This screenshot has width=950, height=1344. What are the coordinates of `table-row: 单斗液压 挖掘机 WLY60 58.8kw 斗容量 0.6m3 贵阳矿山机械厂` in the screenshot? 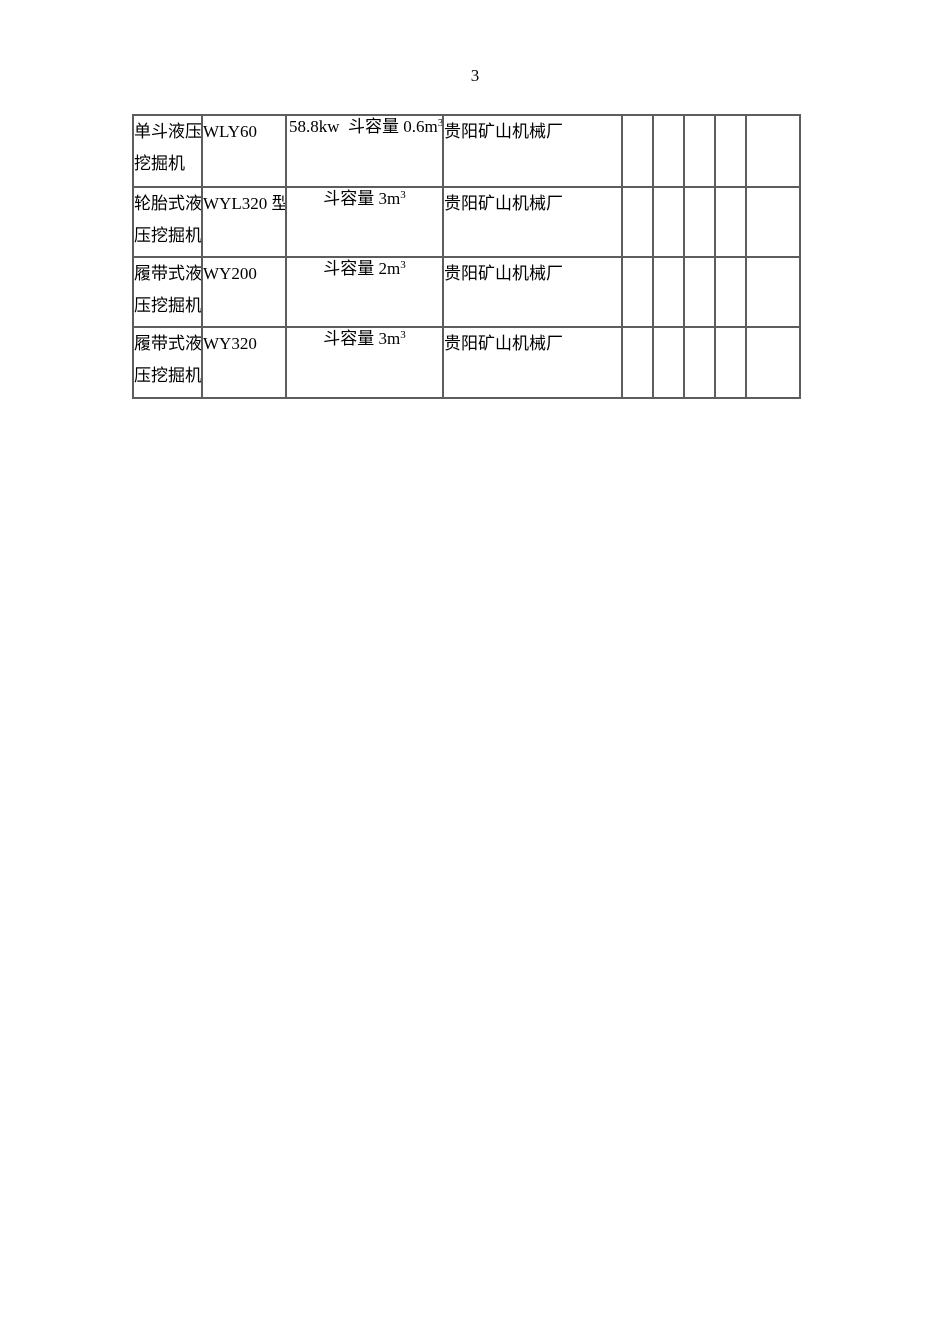 It's located at (466, 151).